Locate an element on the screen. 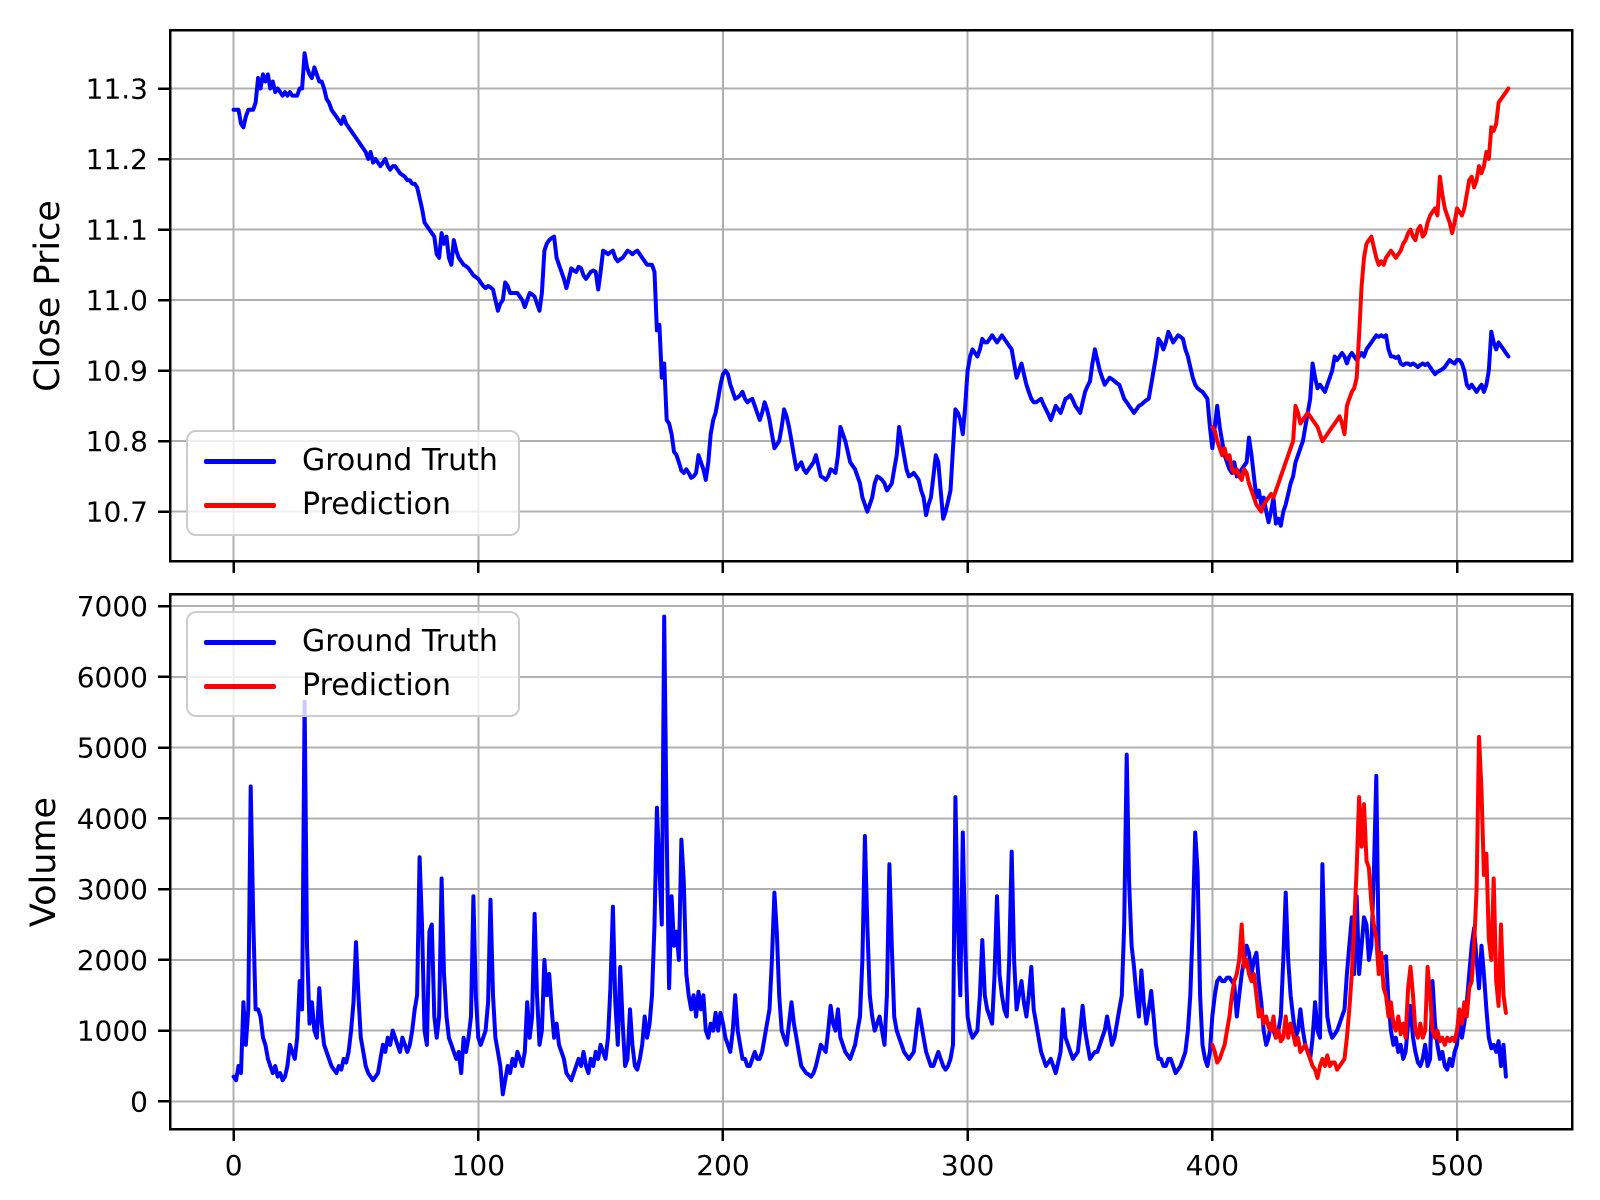 Image resolution: width=1600 pixels, height=1200 pixels. volume-ytick-label: 4000 is located at coordinates (112, 818).